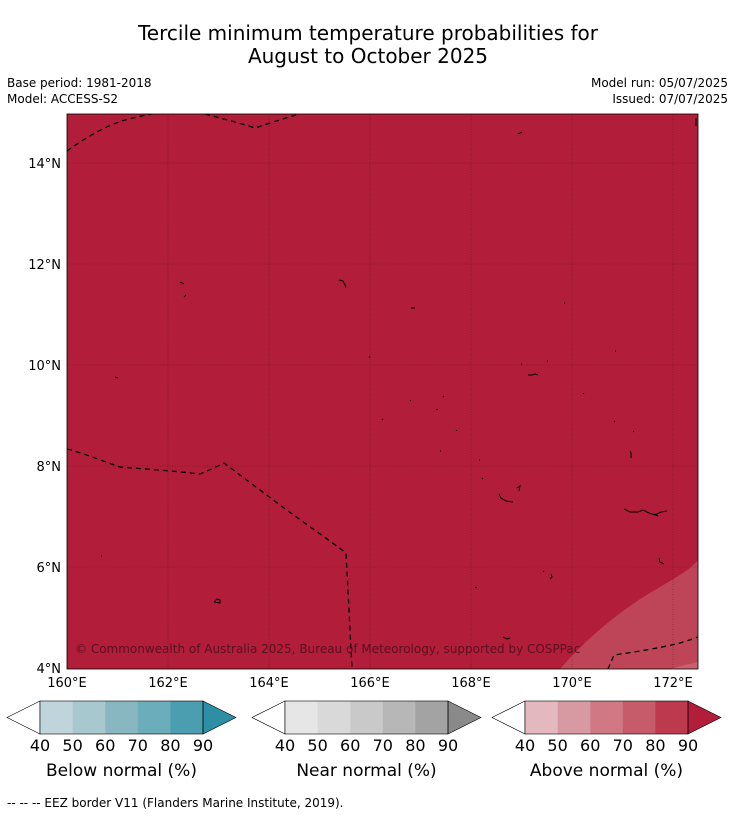 Image resolution: width=736 pixels, height=816 pixels. I want to click on lat-label: 14°N, so click(44, 164).